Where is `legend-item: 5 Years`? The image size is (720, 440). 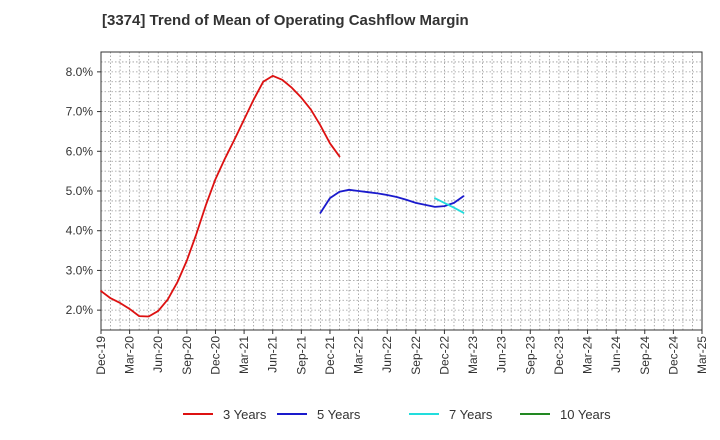
legend-item: 5 Years is located at coordinates (319, 414).